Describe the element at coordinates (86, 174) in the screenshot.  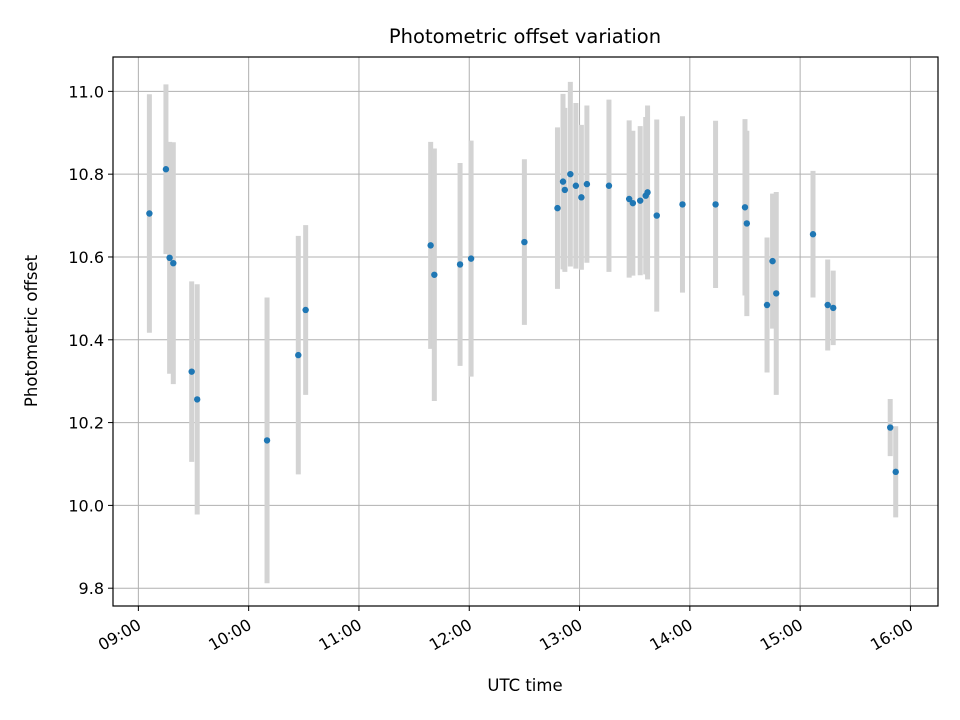
I see `y-tick-label: 10.8` at that location.